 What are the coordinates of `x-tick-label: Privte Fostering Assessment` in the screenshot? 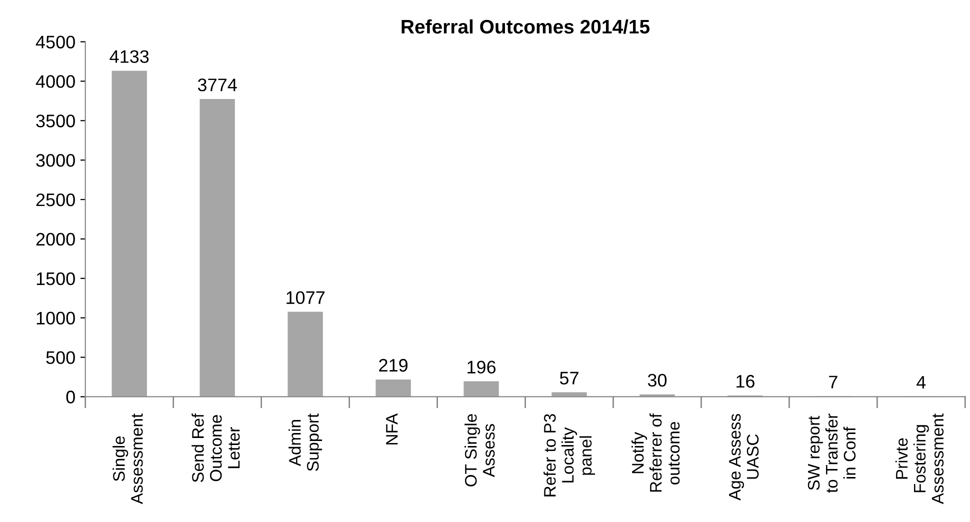 It's located at (919, 459).